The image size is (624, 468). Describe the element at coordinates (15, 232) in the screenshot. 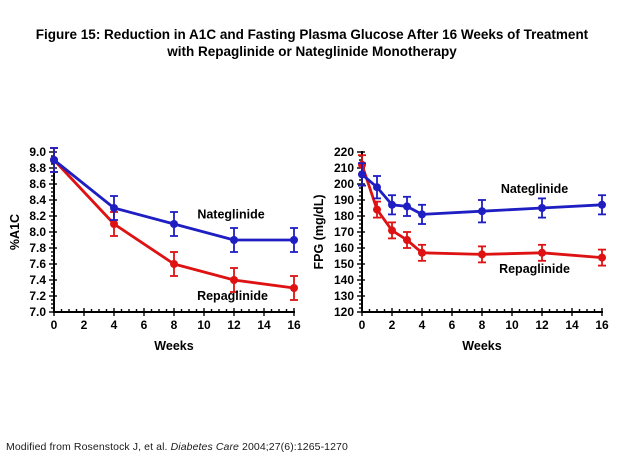

I see `y-axis-label: %A1C` at that location.